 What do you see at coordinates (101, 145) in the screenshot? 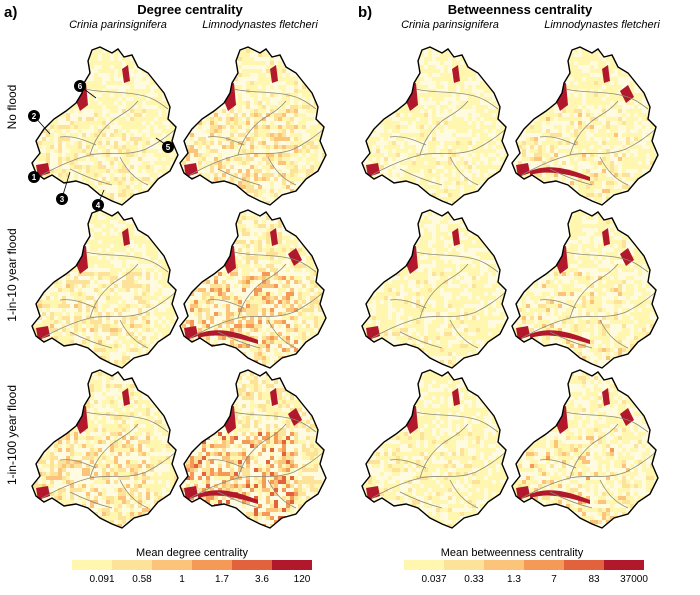
I see `site-marker-layer: 1 2 3 4 5 6` at bounding box center [101, 145].